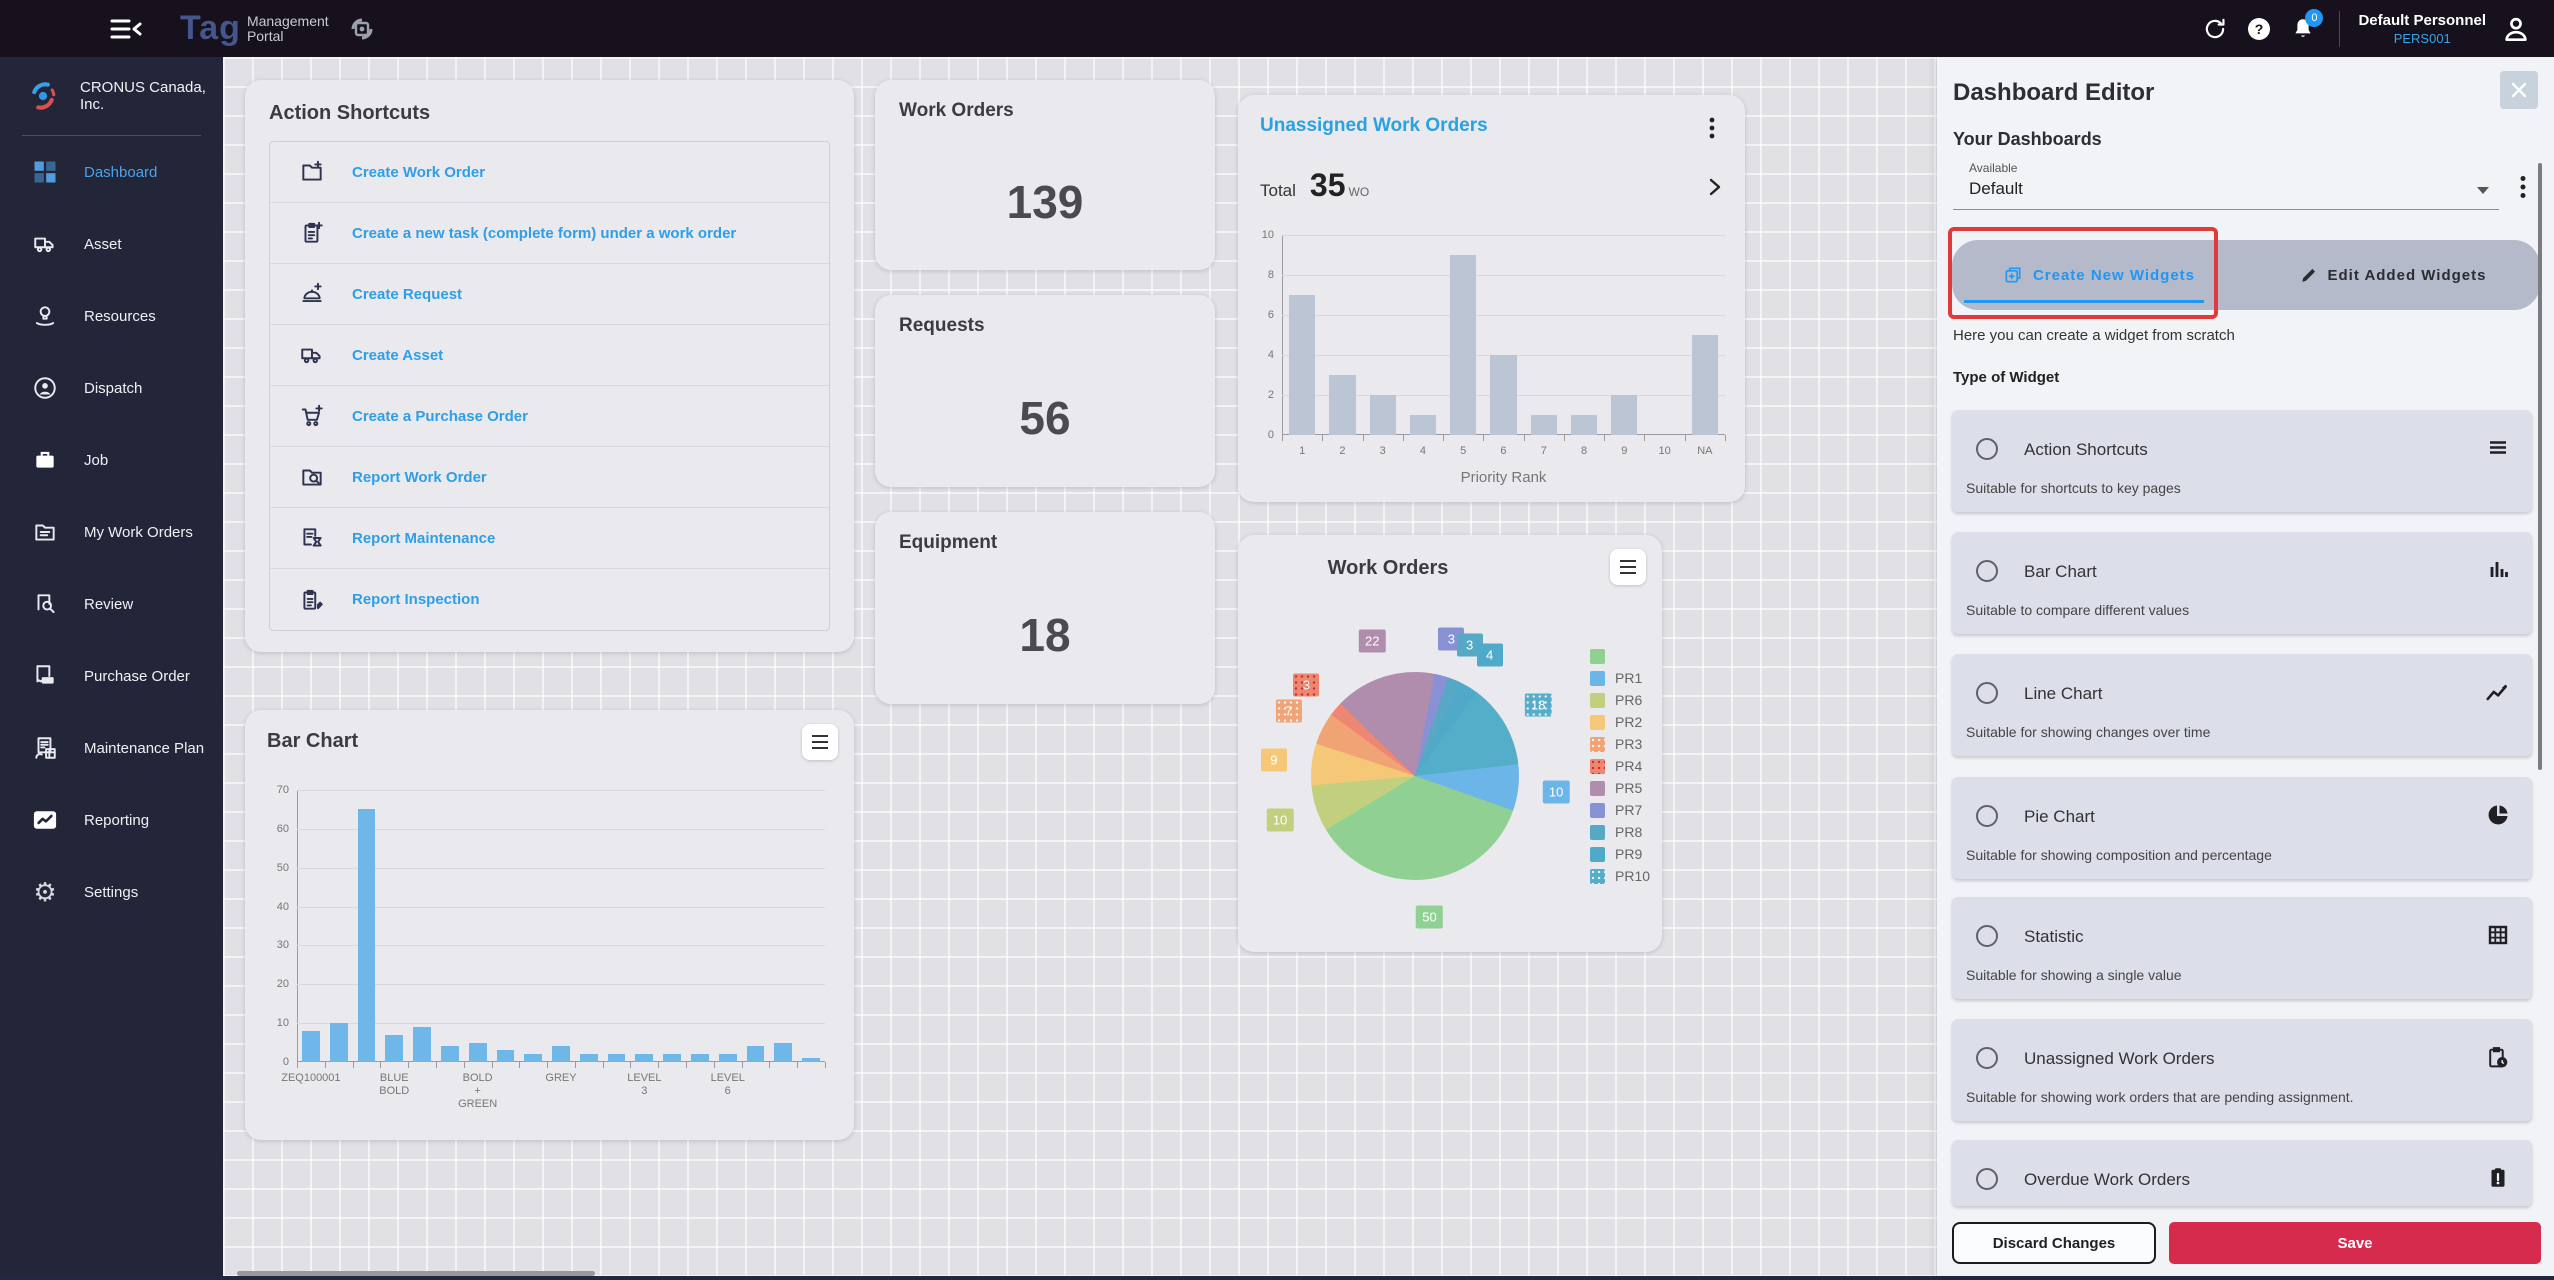 Image resolution: width=2554 pixels, height=1280 pixels. I want to click on dashboard-select: Default, so click(1996, 188).